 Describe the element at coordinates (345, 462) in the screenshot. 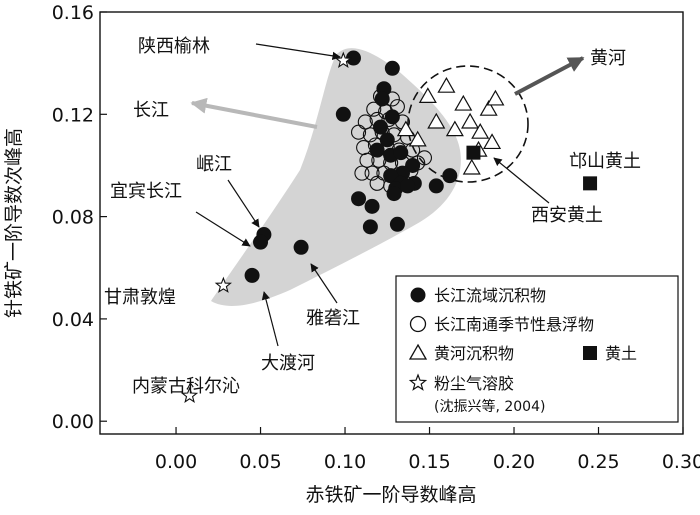

I see `x-tick-label-2: 0.10` at that location.